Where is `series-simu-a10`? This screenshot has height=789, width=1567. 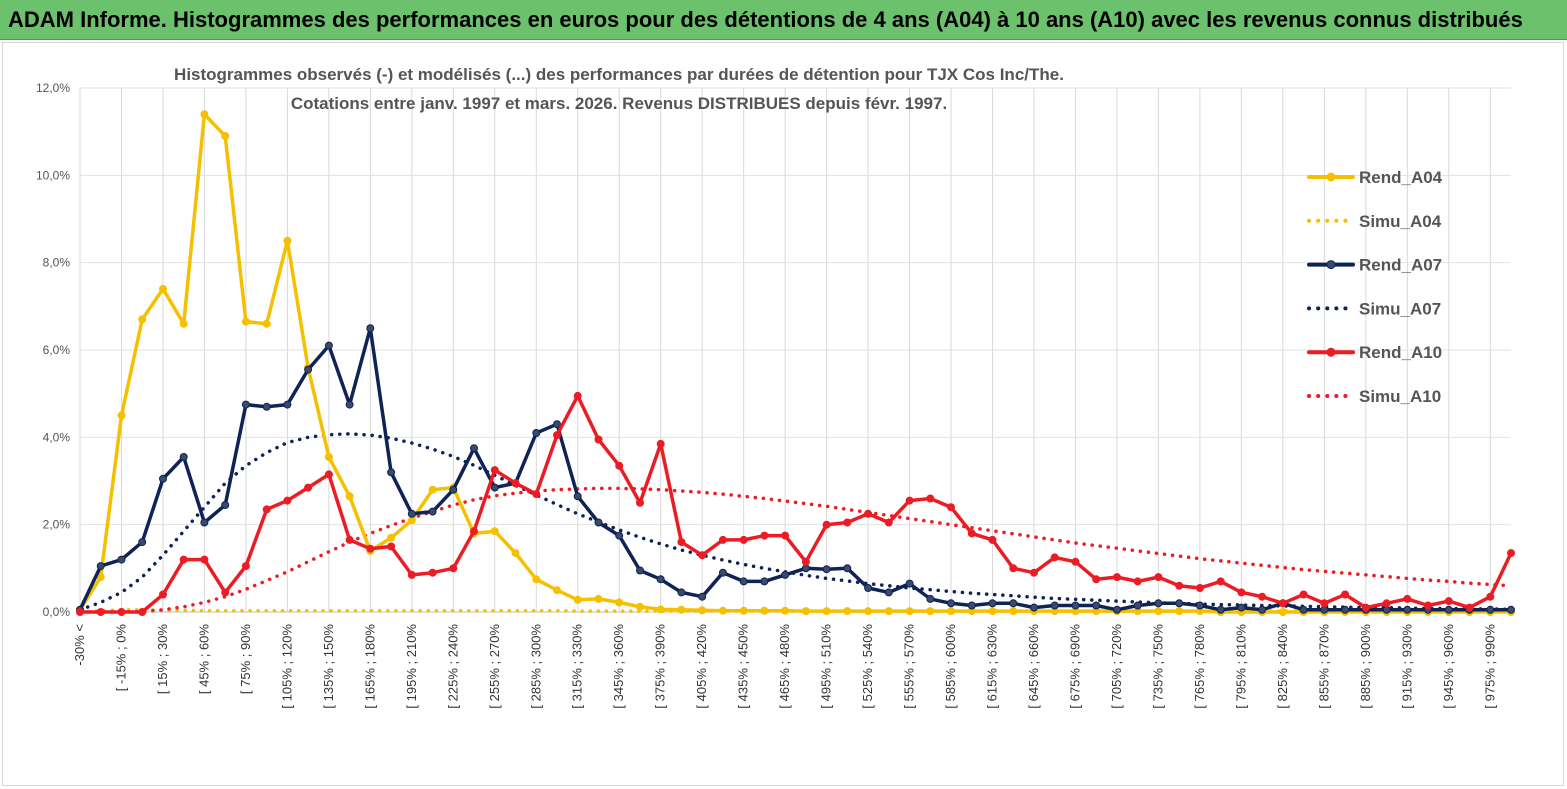 series-simu-a10 is located at coordinates (795, 550).